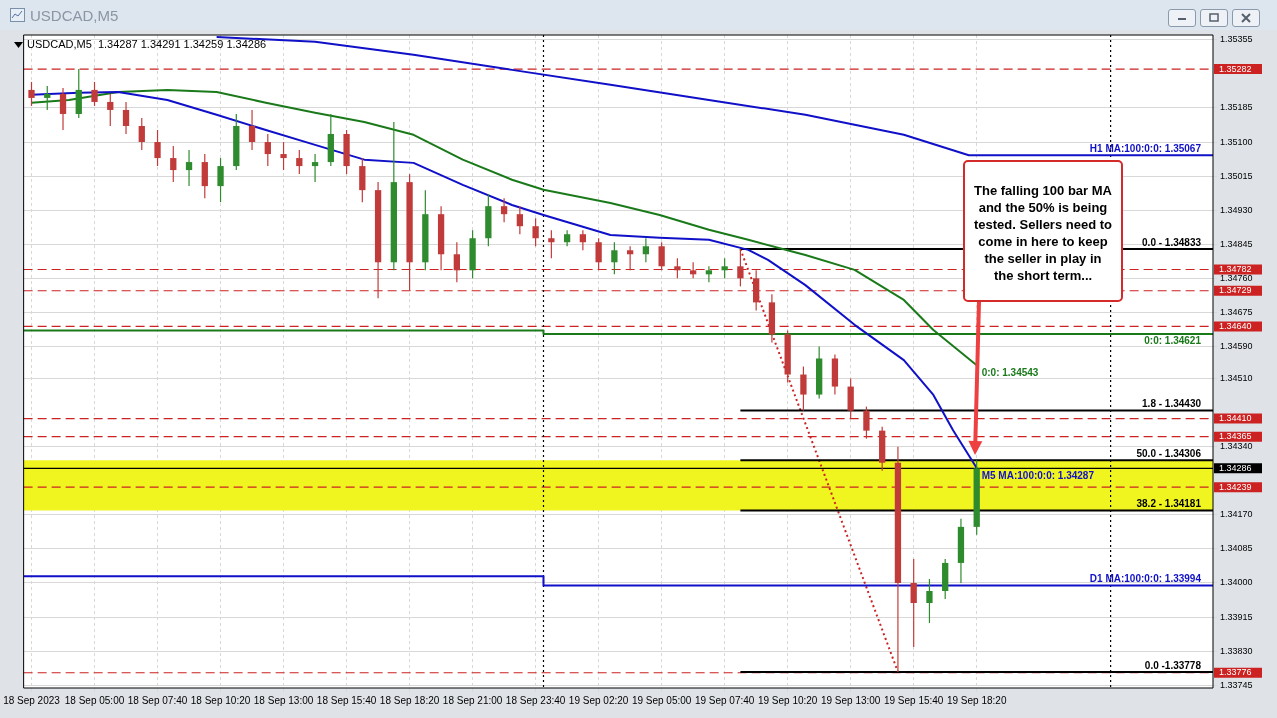 This screenshot has height=718, width=1277. What do you see at coordinates (787, 700) in the screenshot?
I see `x-tick-label: 19 Sep 10:20` at bounding box center [787, 700].